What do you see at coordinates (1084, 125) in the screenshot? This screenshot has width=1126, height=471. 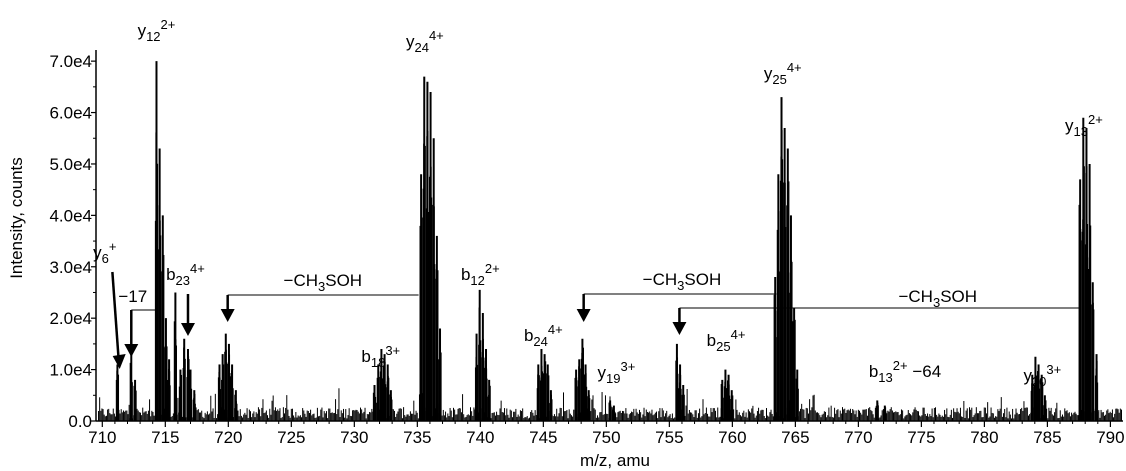 I see `ion-label: y132+` at bounding box center [1084, 125].